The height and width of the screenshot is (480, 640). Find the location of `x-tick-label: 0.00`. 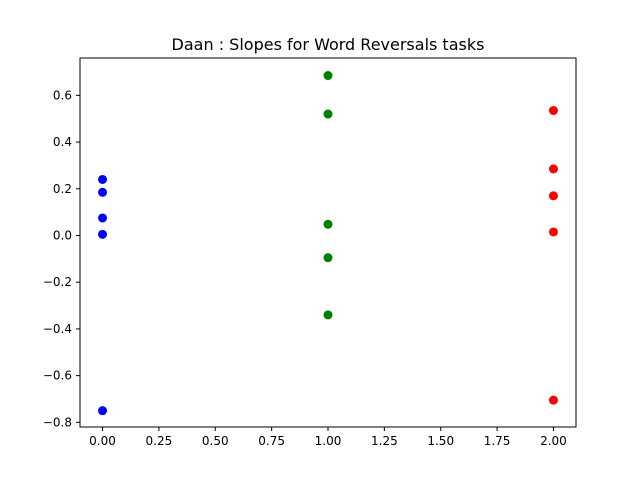

x-tick-label: 0.00 is located at coordinates (102, 441).